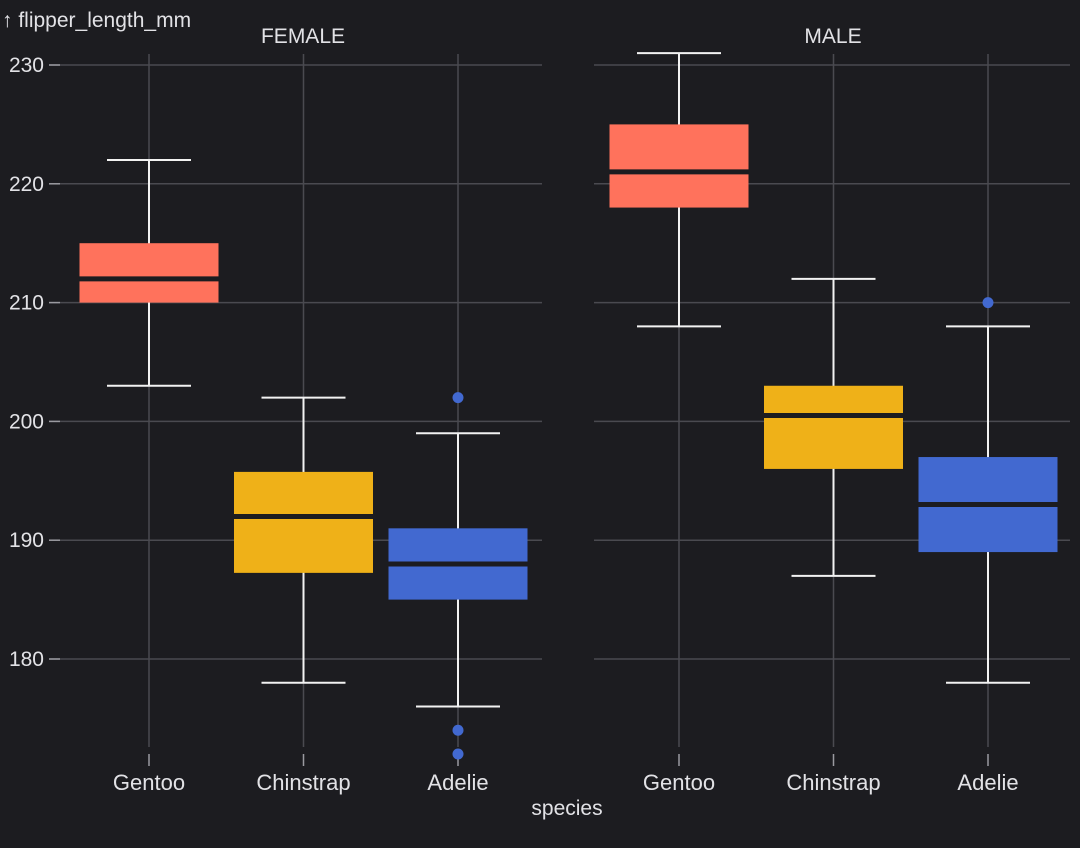 This screenshot has width=1080, height=848. Describe the element at coordinates (679, 782) in the screenshot. I see `x-tick-label-gentoo-male: Gentoo` at that location.